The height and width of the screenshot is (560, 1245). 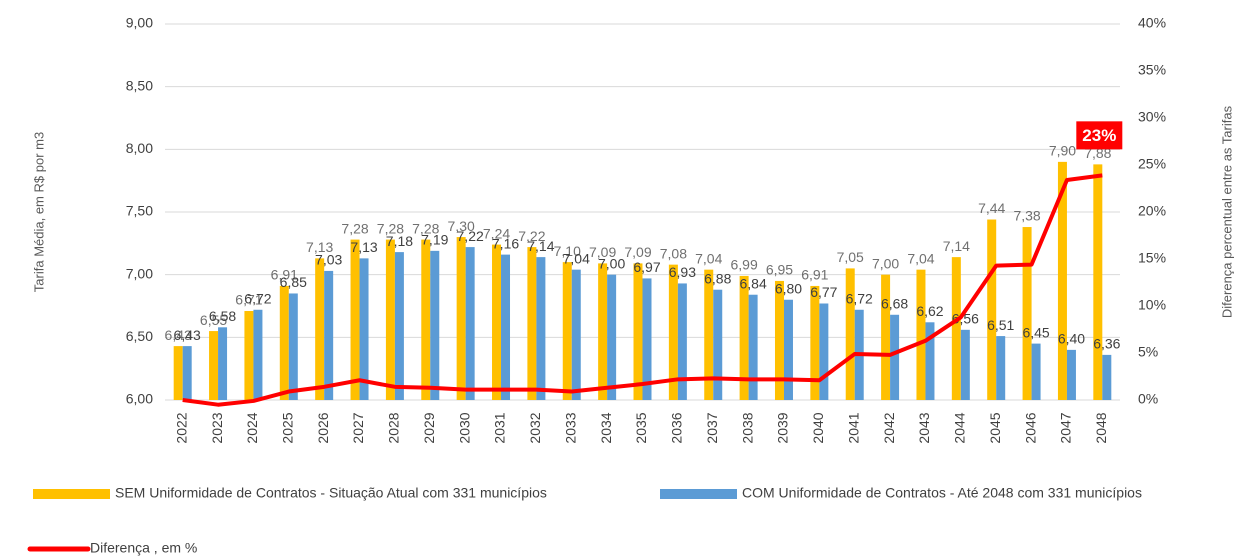 What do you see at coordinates (743, 265) in the screenshot?
I see `data-label: 6,99` at bounding box center [743, 265].